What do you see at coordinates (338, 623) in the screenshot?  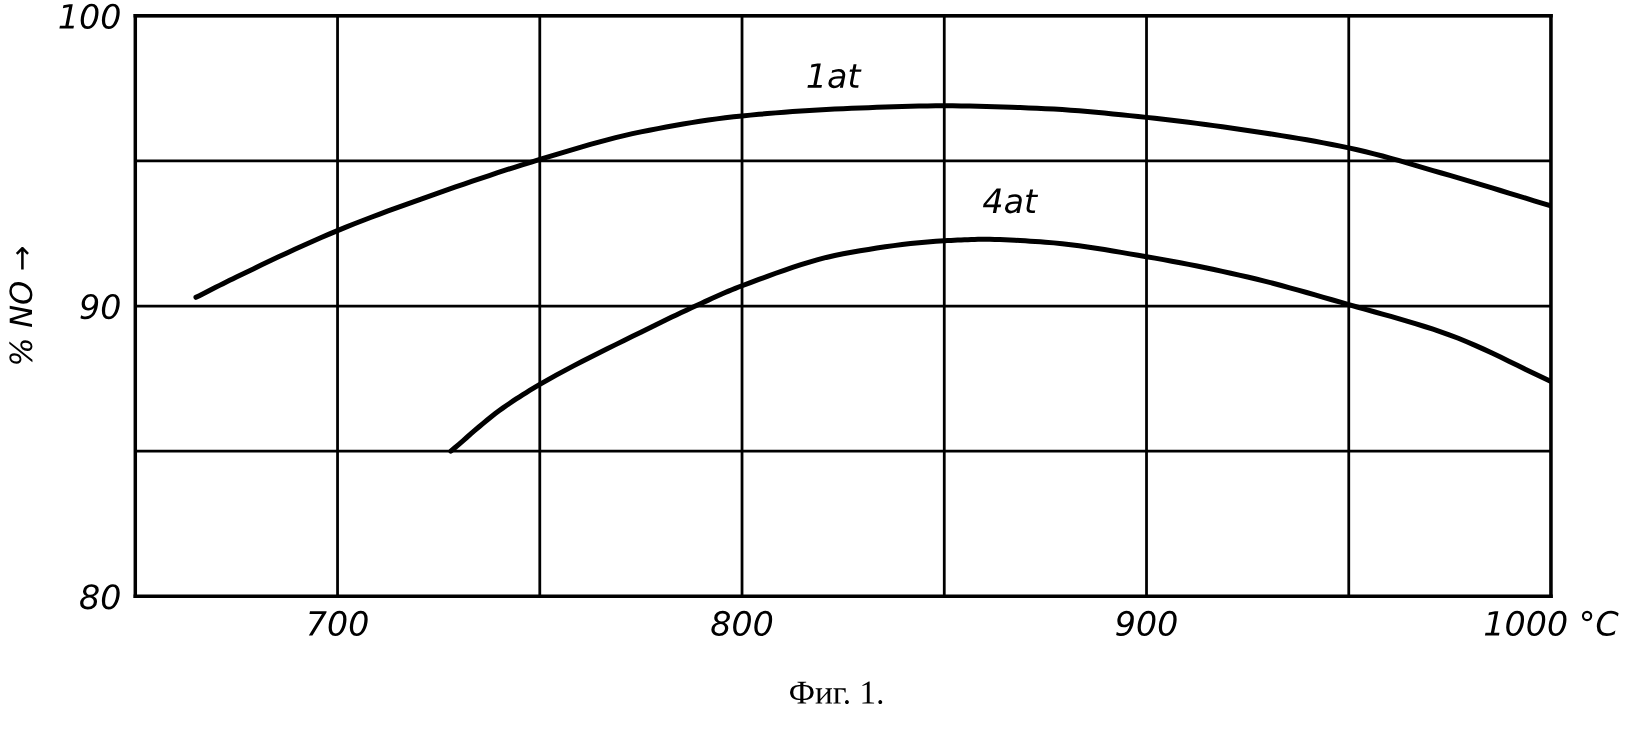 I see `x-tick-label: 700` at bounding box center [338, 623].